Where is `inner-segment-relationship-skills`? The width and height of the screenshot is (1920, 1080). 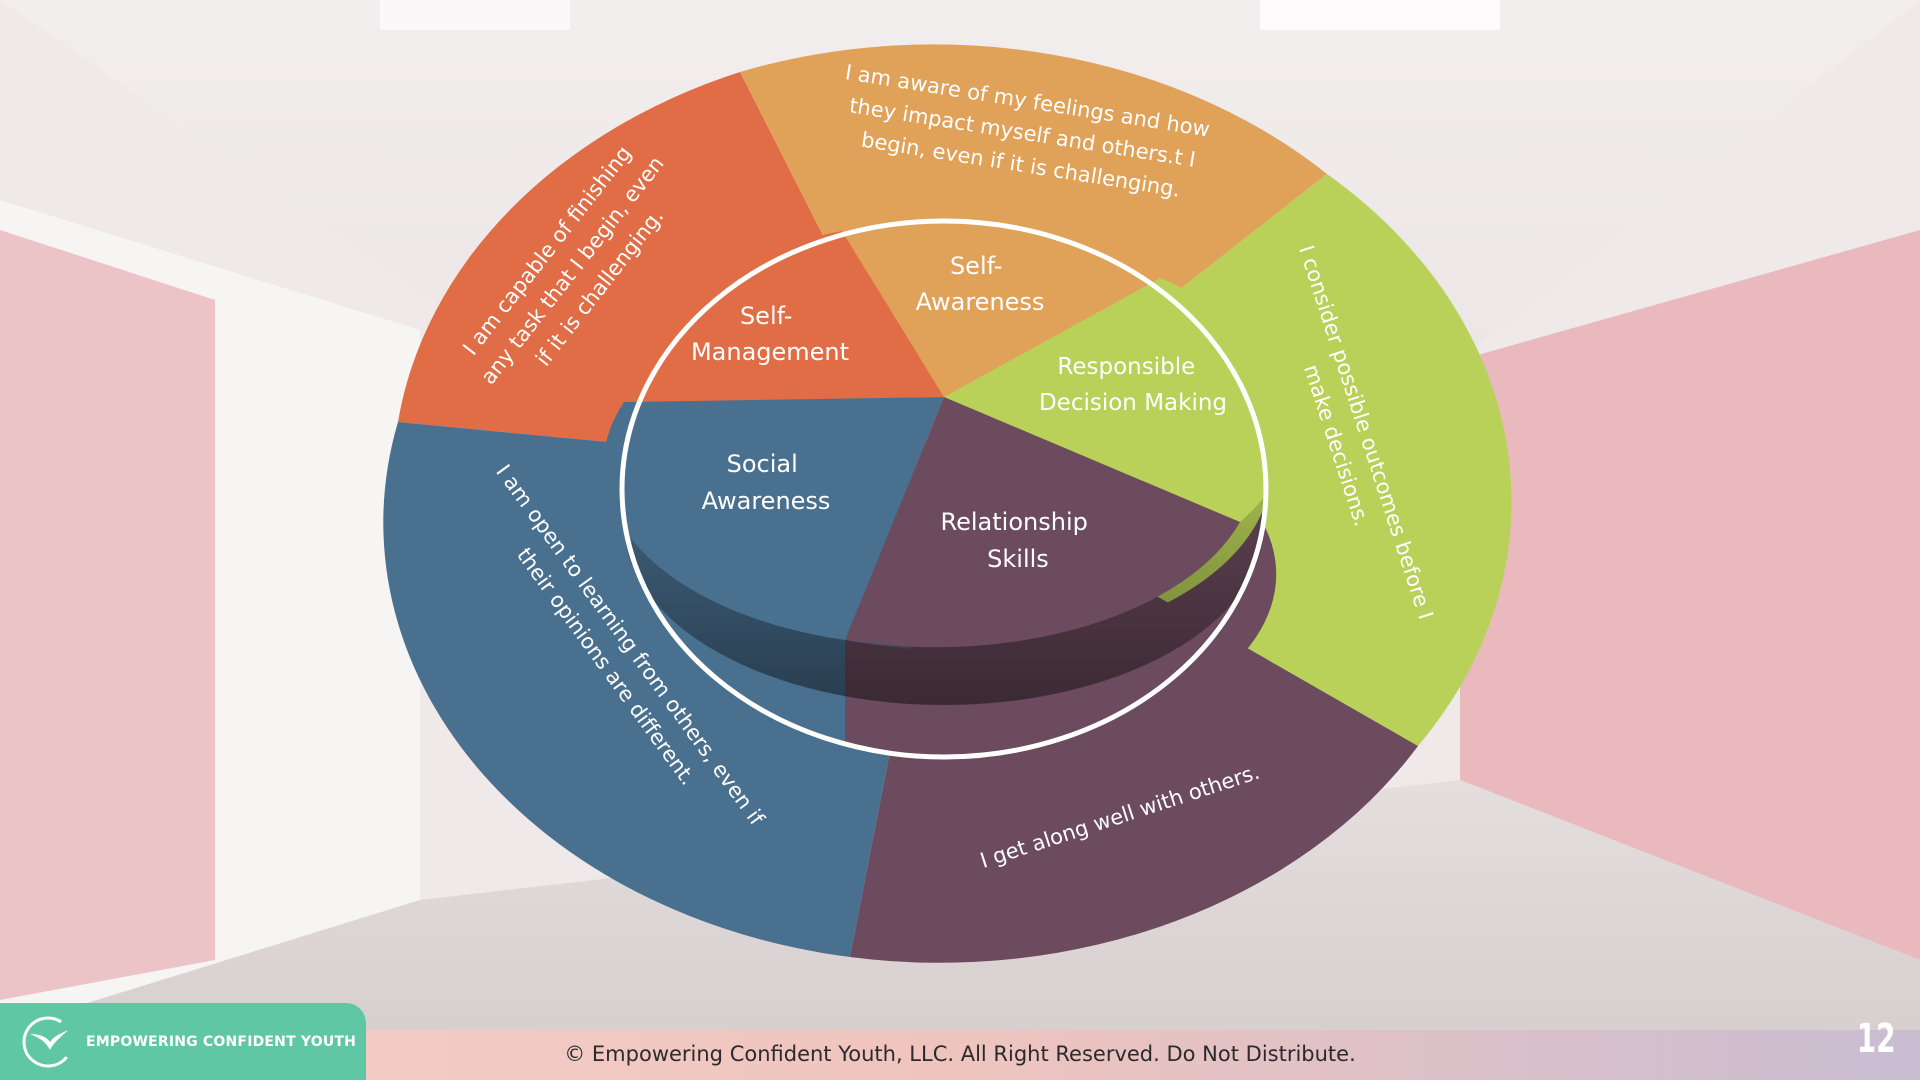
inner-segment-relationship-skills is located at coordinates (1042, 522).